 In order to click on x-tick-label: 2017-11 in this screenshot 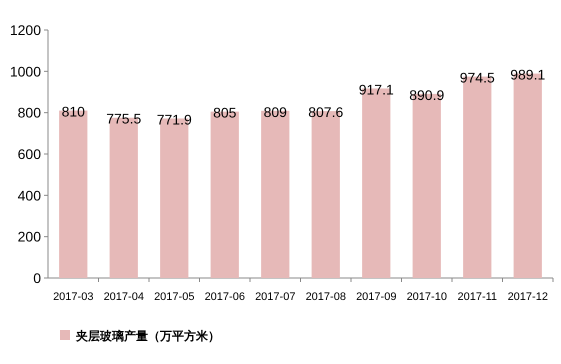, I will do `click(477, 297)`.